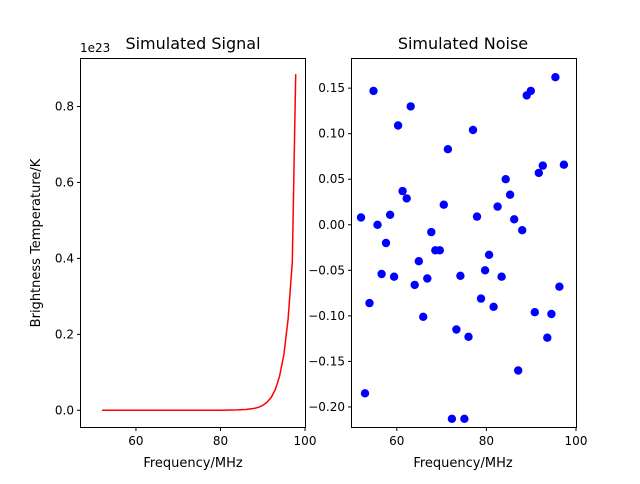  I want to click on signal-x-axis-label: Frequency/MHz, so click(193, 463).